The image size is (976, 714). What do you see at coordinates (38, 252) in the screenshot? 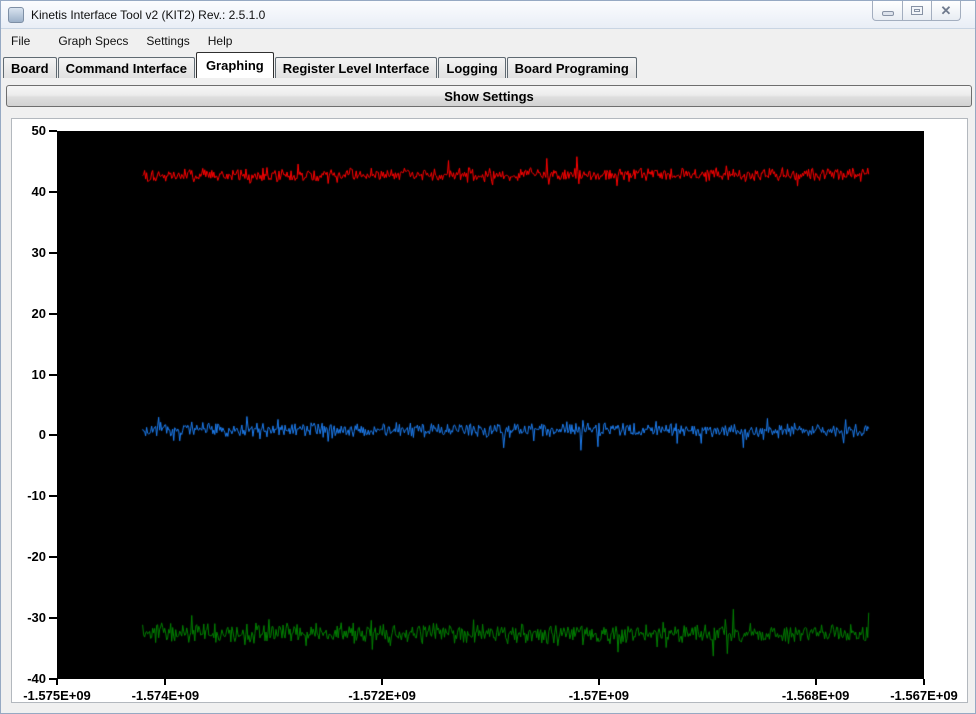
I see `y-tick-label: 30` at bounding box center [38, 252].